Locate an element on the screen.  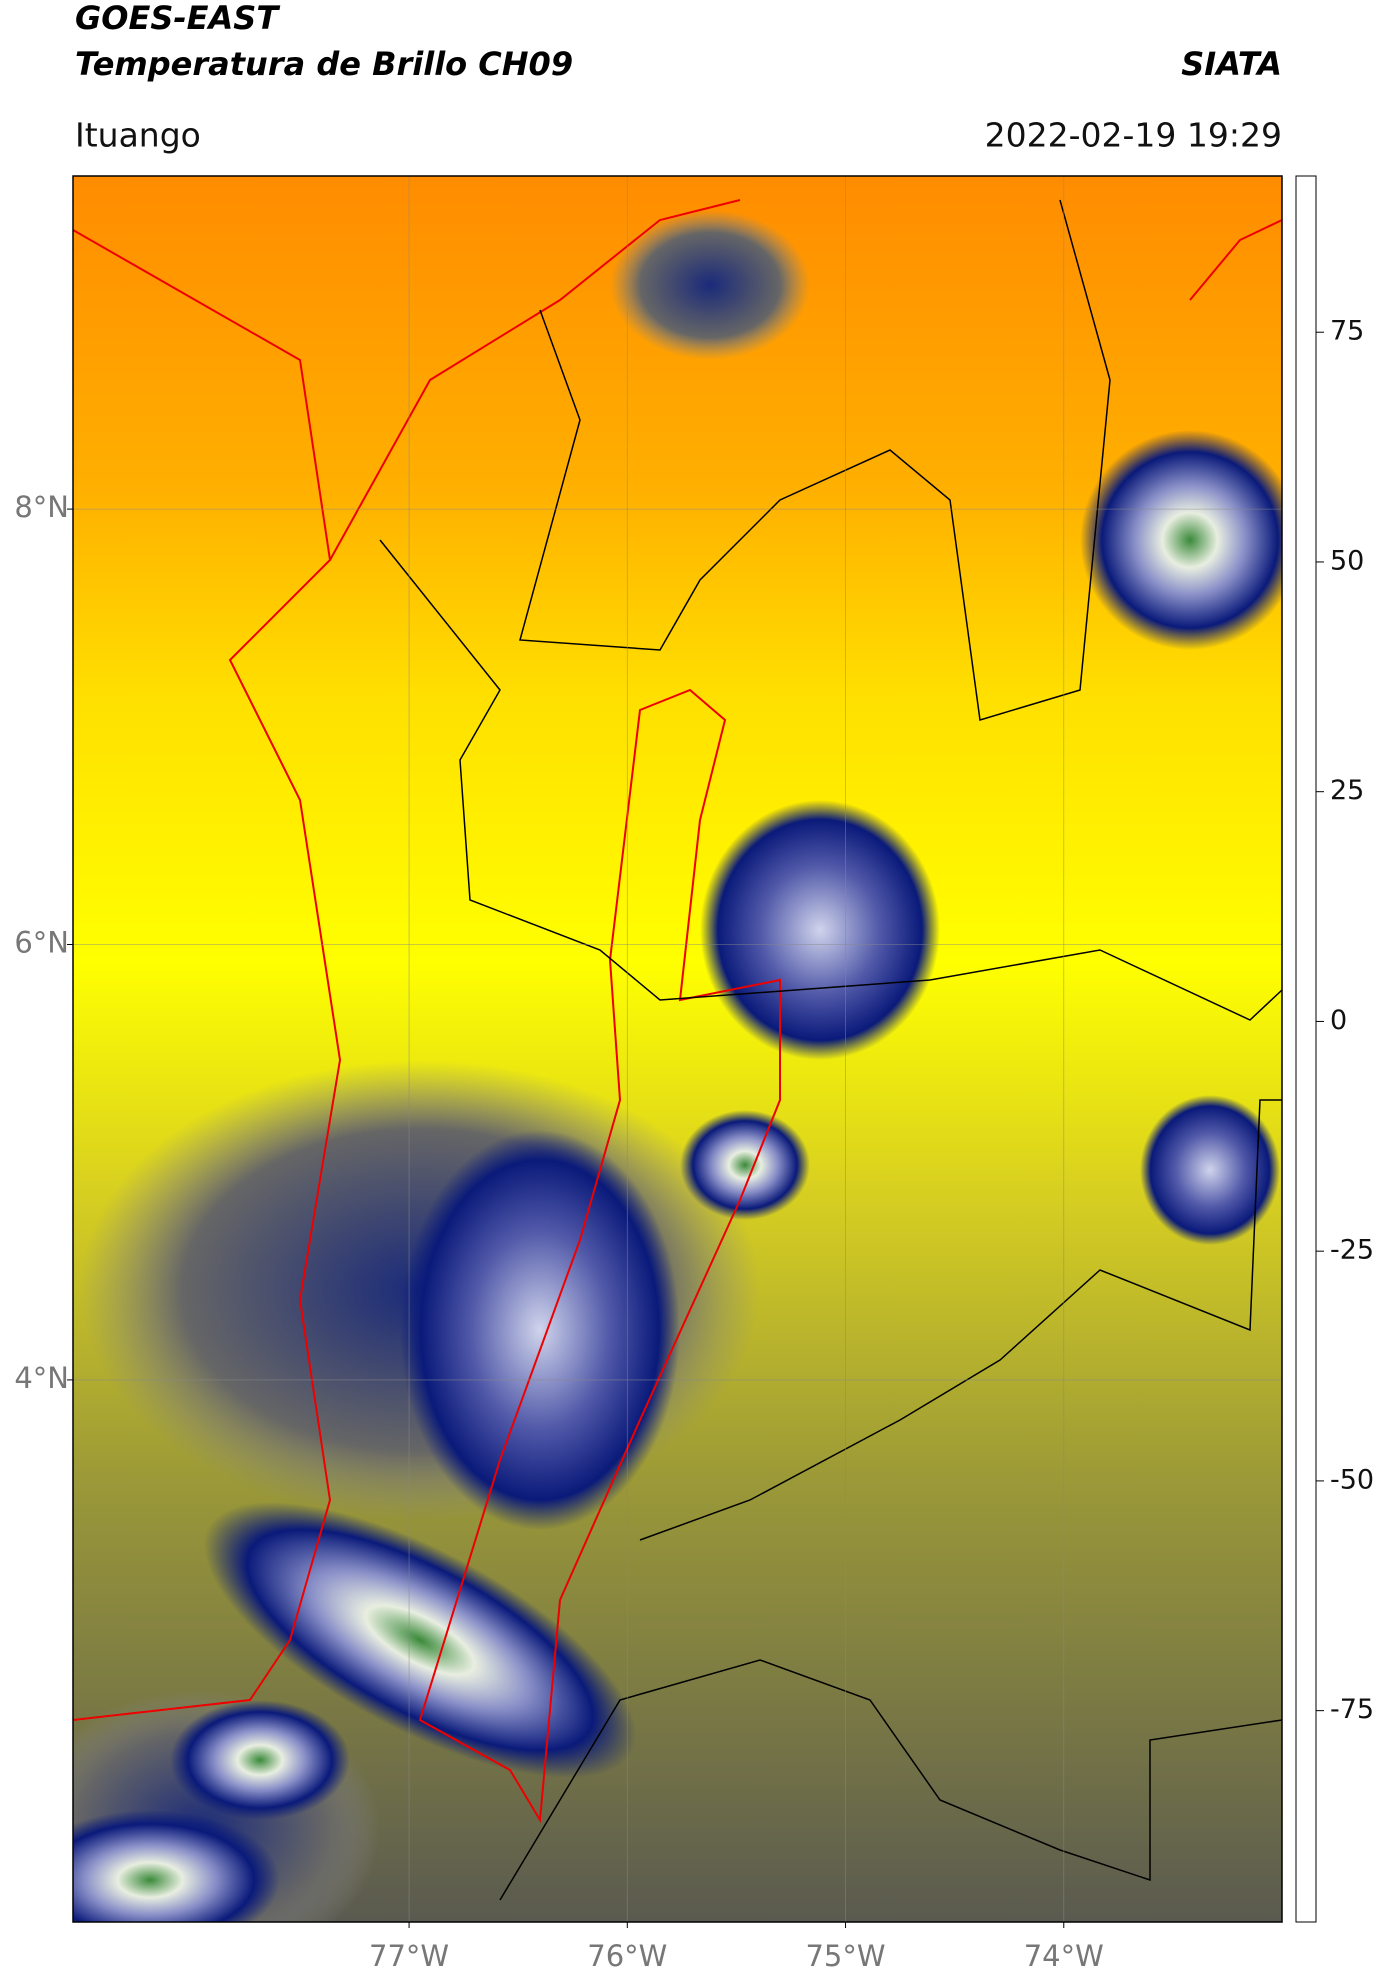
x-tick-label: 75°W is located at coordinates (845, 1956).